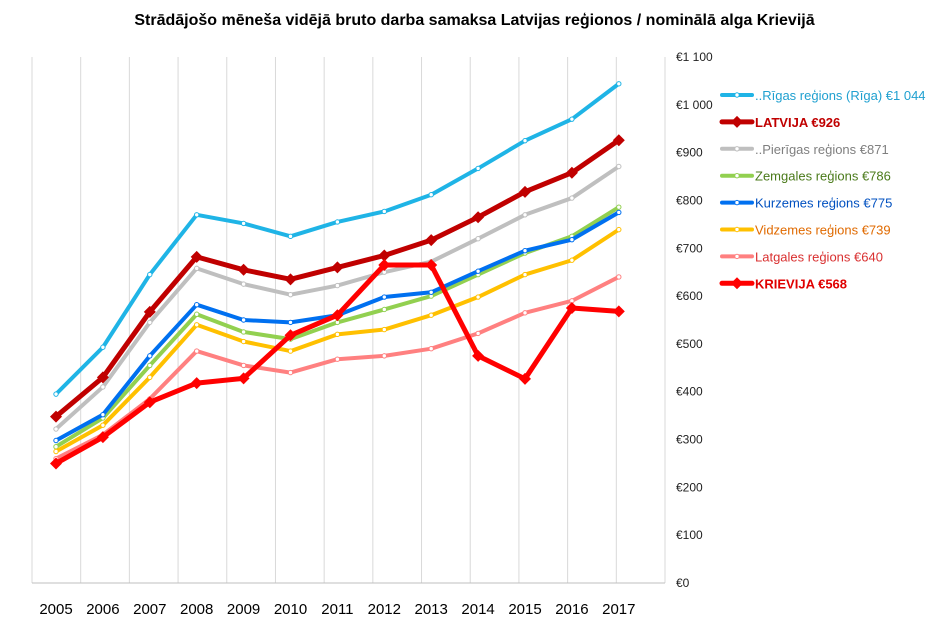 Image resolution: width=949 pixels, height=628 pixels. What do you see at coordinates (196, 609) in the screenshot?
I see `x-tick-label: 2008` at bounding box center [196, 609].